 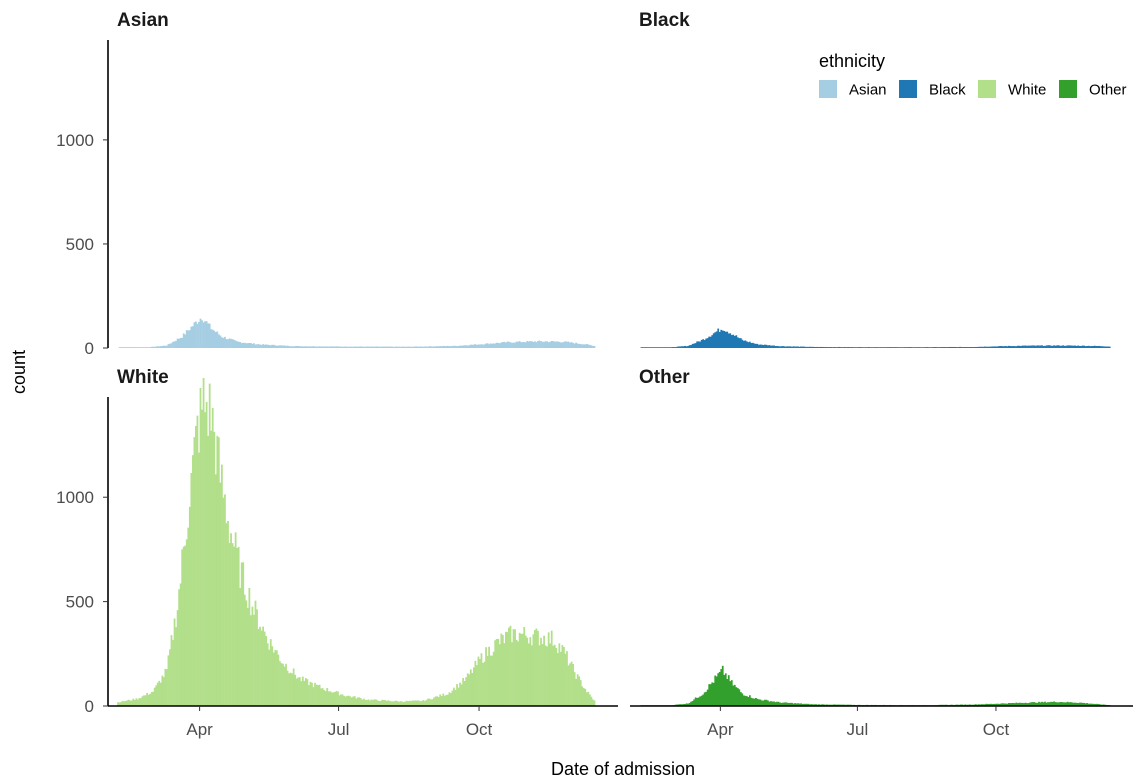 I want to click on y-tick-label: 500, so click(x=80, y=602).